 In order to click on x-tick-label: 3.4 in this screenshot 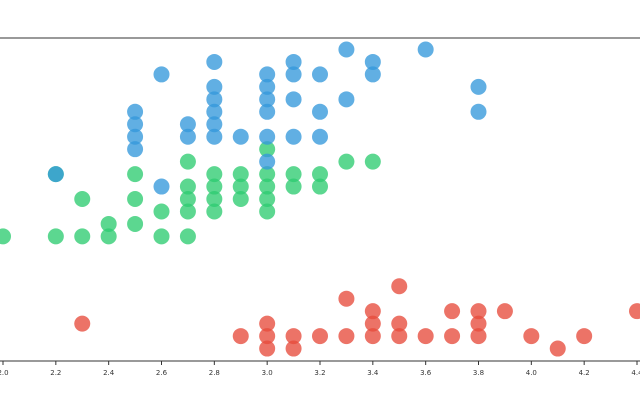, I will do `click(373, 373)`.